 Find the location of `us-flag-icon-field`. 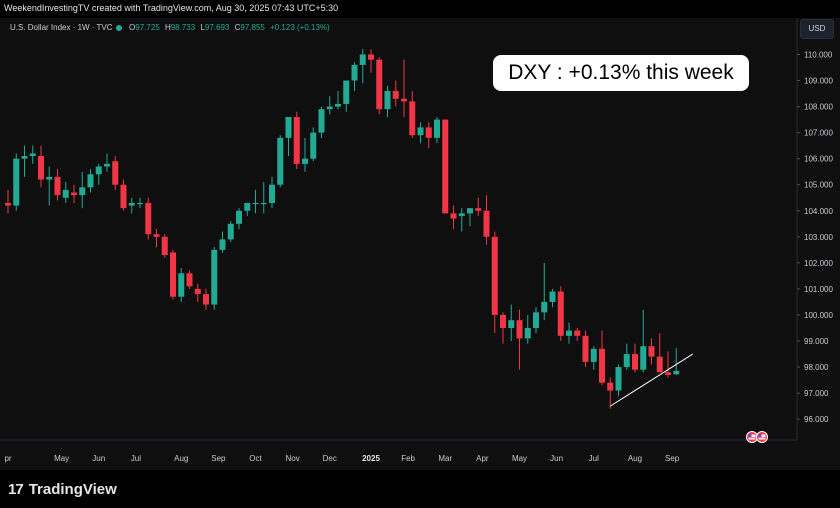

us-flag-icon-field is located at coordinates (752, 437).